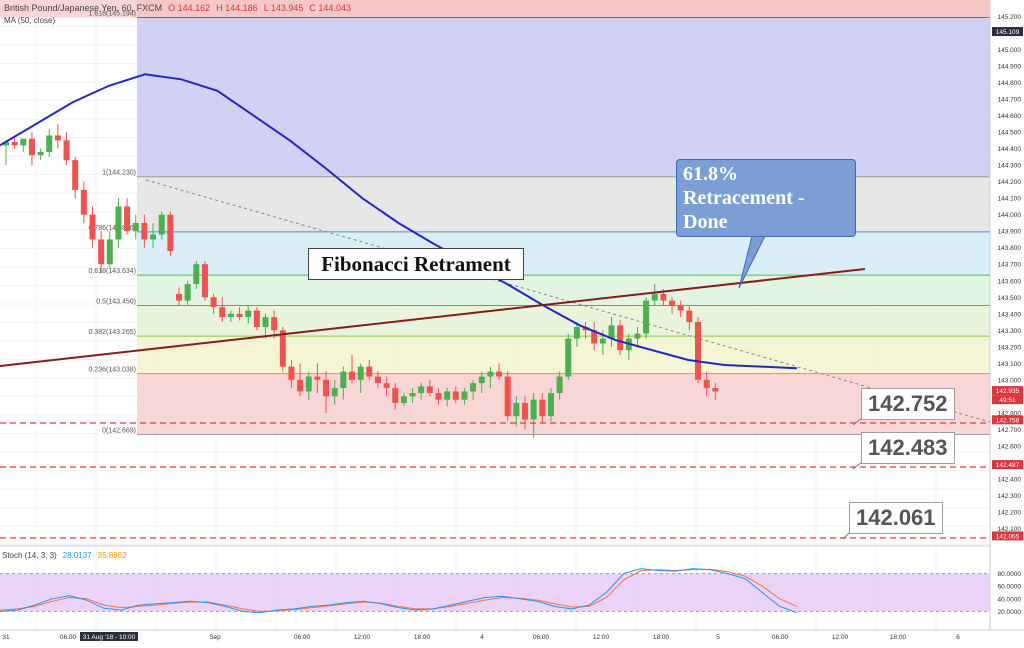 The height and width of the screenshot is (648, 1024). I want to click on ma-indicator-label: MA (50, close), so click(30, 20).